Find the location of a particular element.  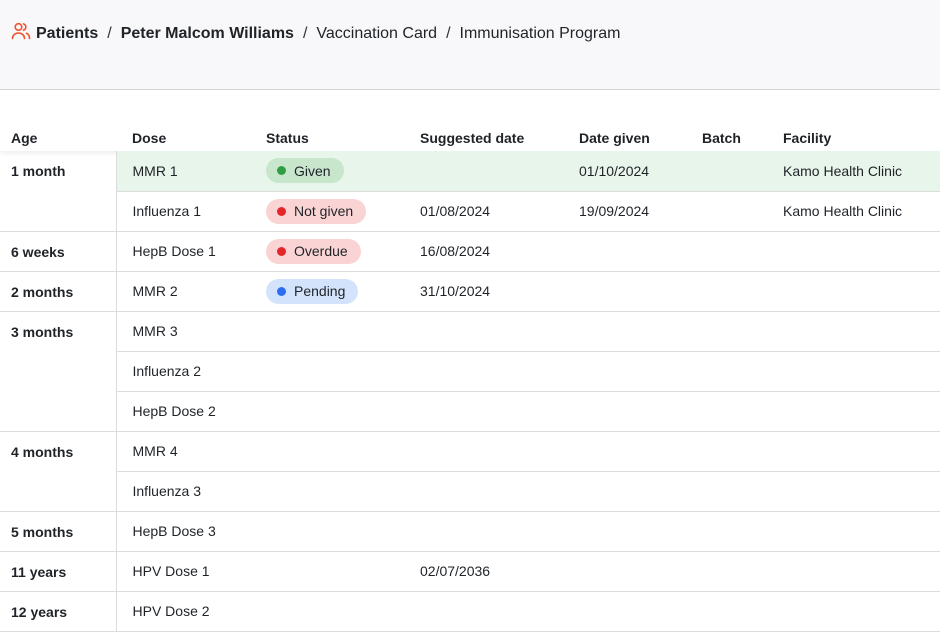

status-label: Pending is located at coordinates (320, 291).